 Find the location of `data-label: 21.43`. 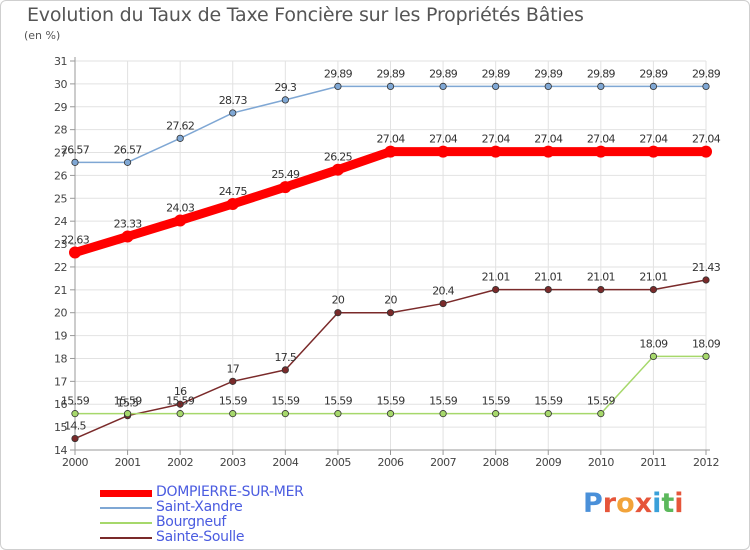

data-label: 21.43 is located at coordinates (706, 267).